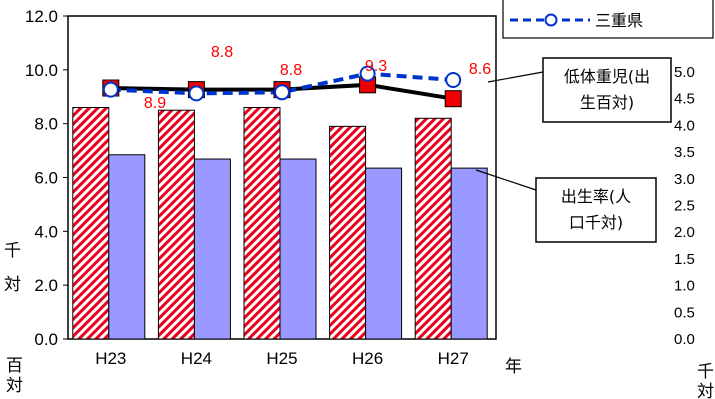  What do you see at coordinates (506, 180) in the screenshot?
I see `callout-pointer-birth-rate` at bounding box center [506, 180].